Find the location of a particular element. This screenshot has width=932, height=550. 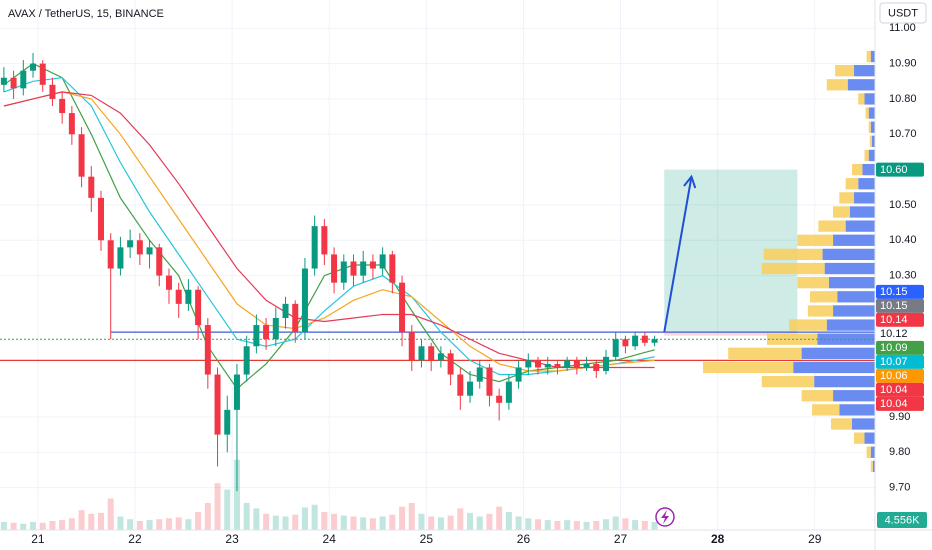

volume-label: 4.556K is located at coordinates (903, 520).